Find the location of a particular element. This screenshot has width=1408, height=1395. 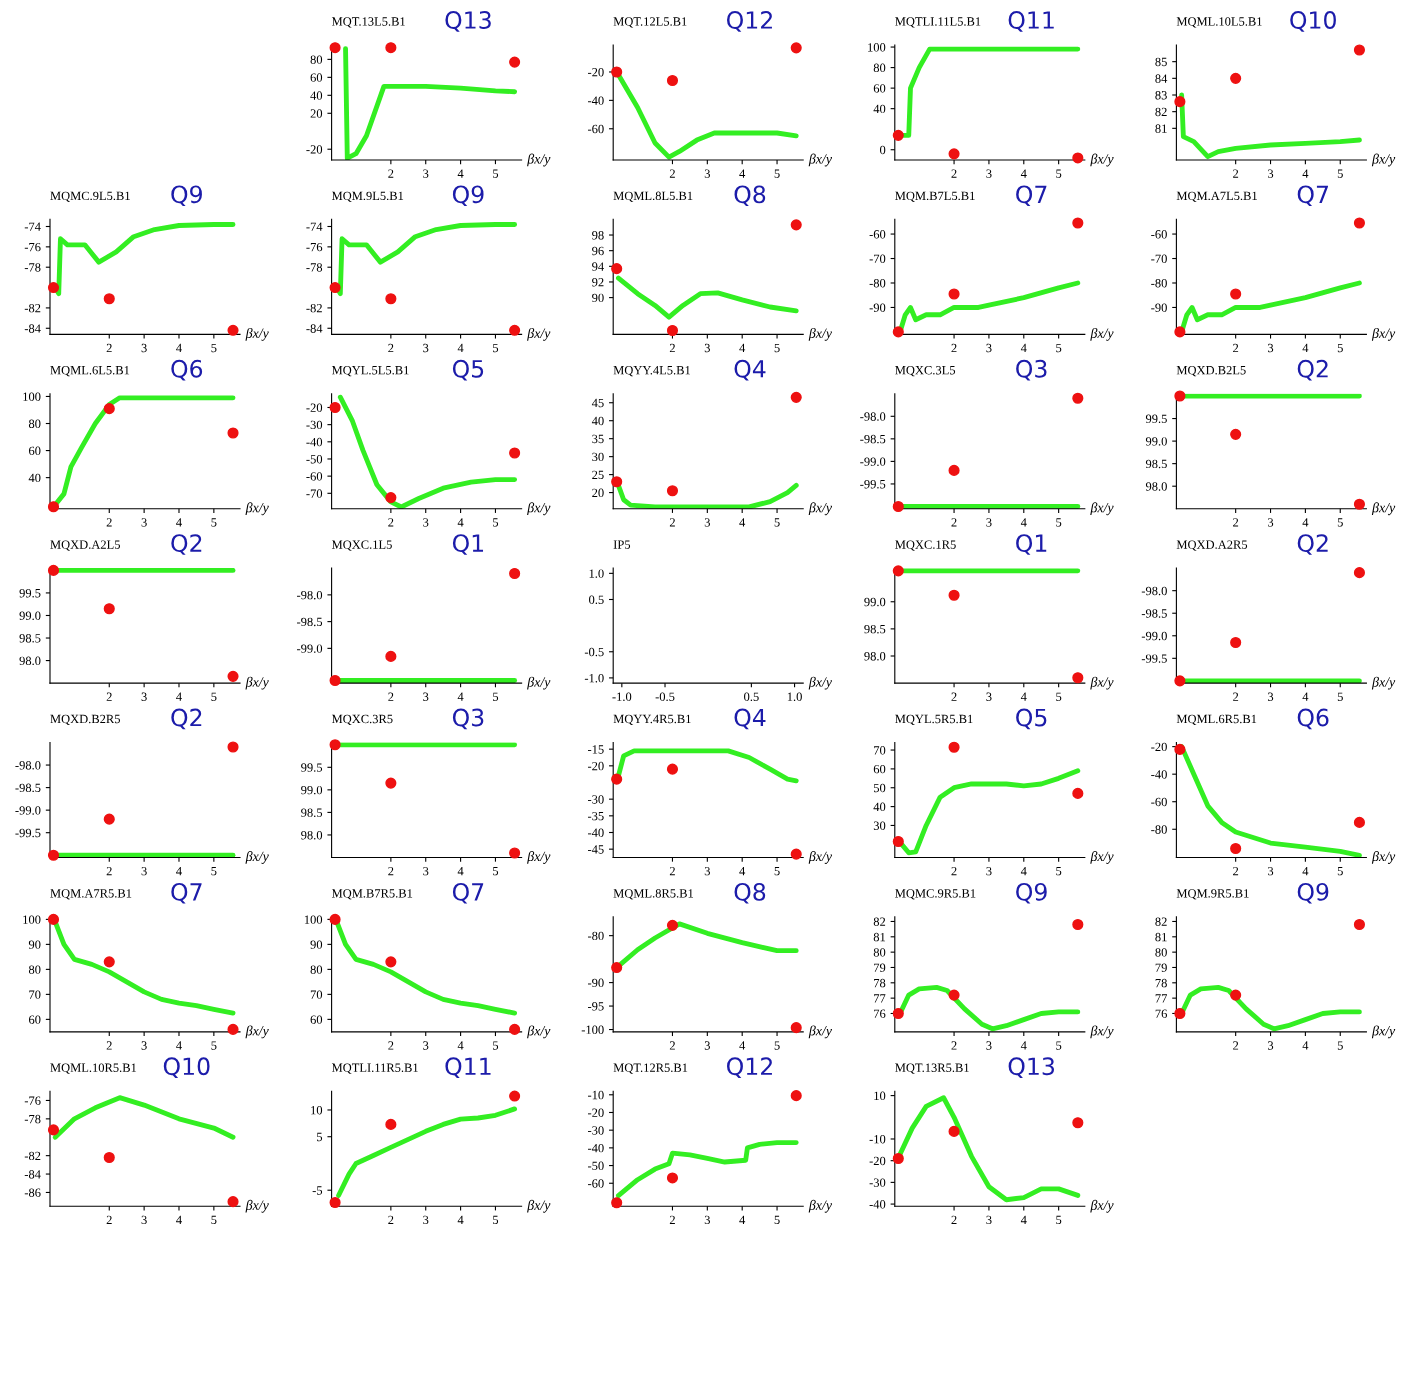

y-tick-label: 82 is located at coordinates (879, 921).